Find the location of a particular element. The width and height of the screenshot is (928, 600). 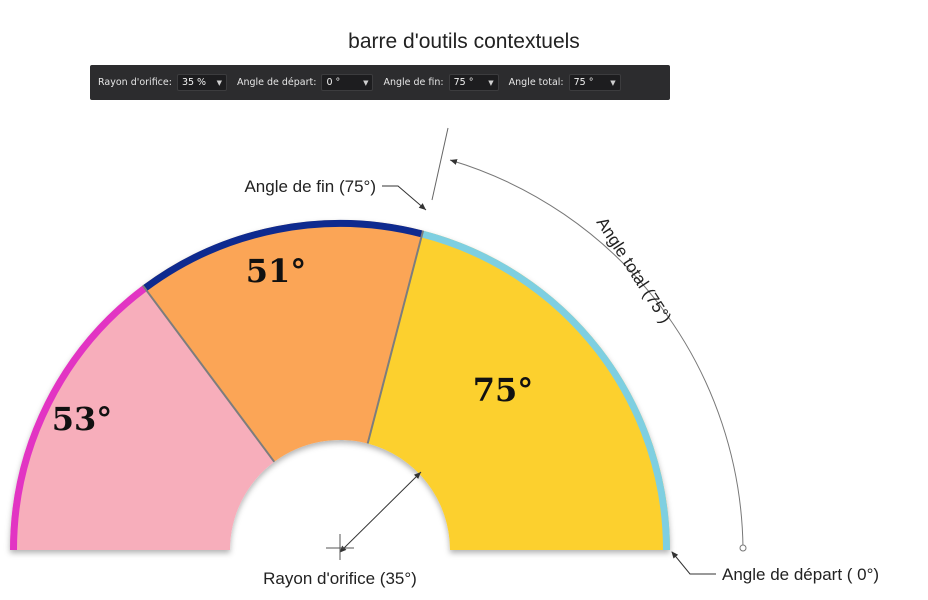

total-angle-value: 75 ° is located at coordinates (583, 82).